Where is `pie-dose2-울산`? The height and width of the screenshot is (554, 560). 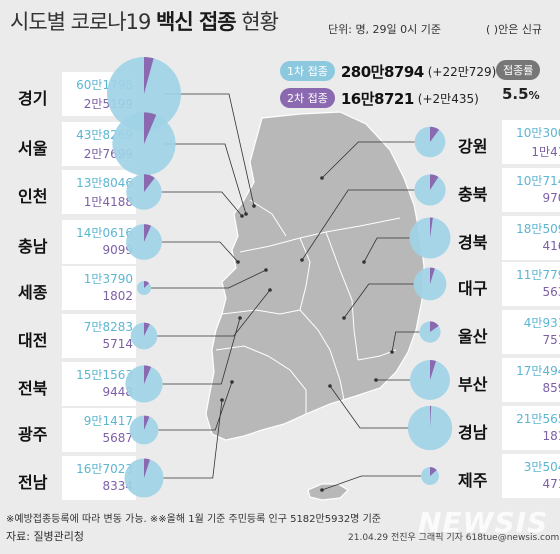
pie-dose2-울산 is located at coordinates (434, 326).